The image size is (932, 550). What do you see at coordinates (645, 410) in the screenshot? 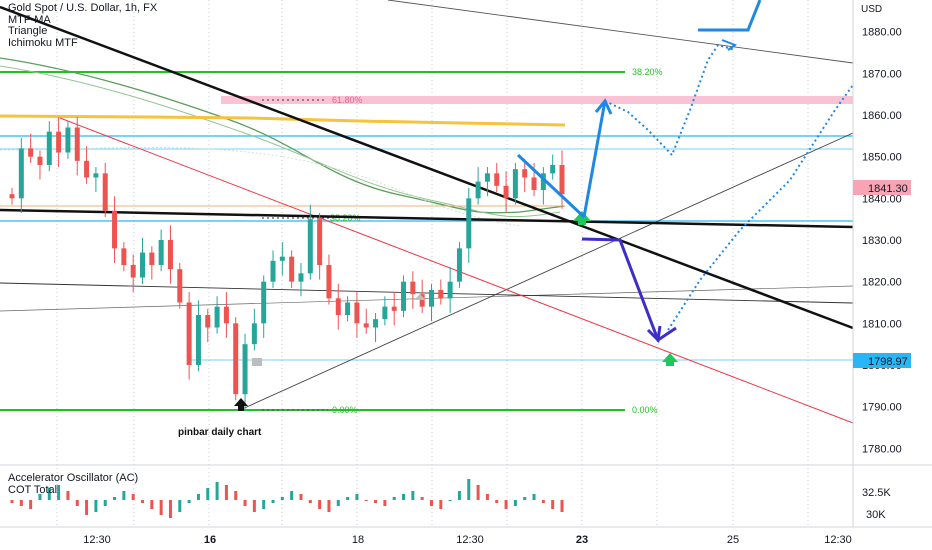
I see `fib-0-right-label: 0.00%` at bounding box center [645, 410].